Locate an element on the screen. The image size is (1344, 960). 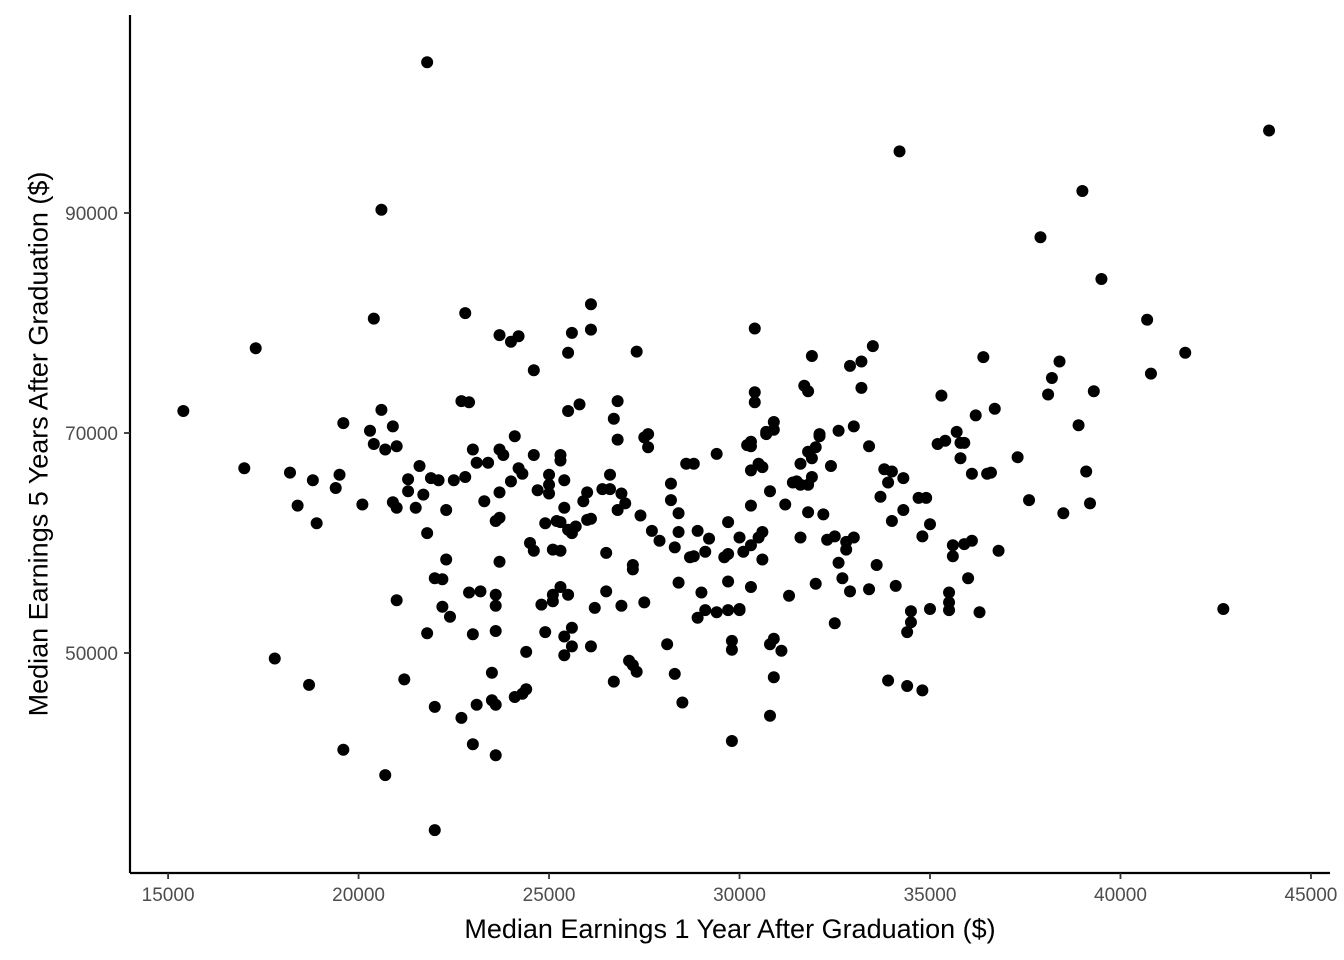
y-tick-label: 70000 is located at coordinates (91, 434).